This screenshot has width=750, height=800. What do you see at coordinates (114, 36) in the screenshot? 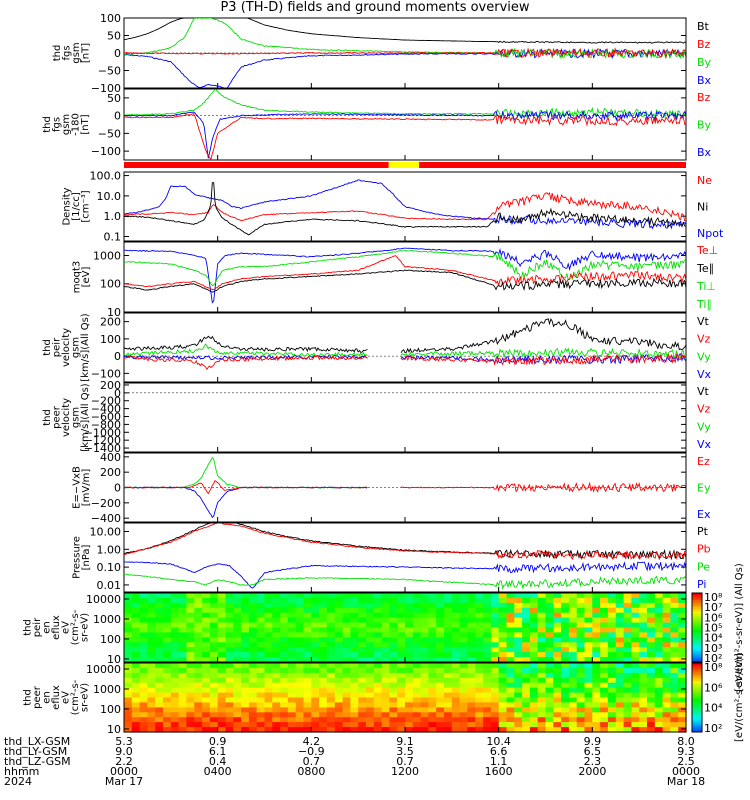
I see `fgs-gsm-ytick-label: 50` at bounding box center [114, 36].